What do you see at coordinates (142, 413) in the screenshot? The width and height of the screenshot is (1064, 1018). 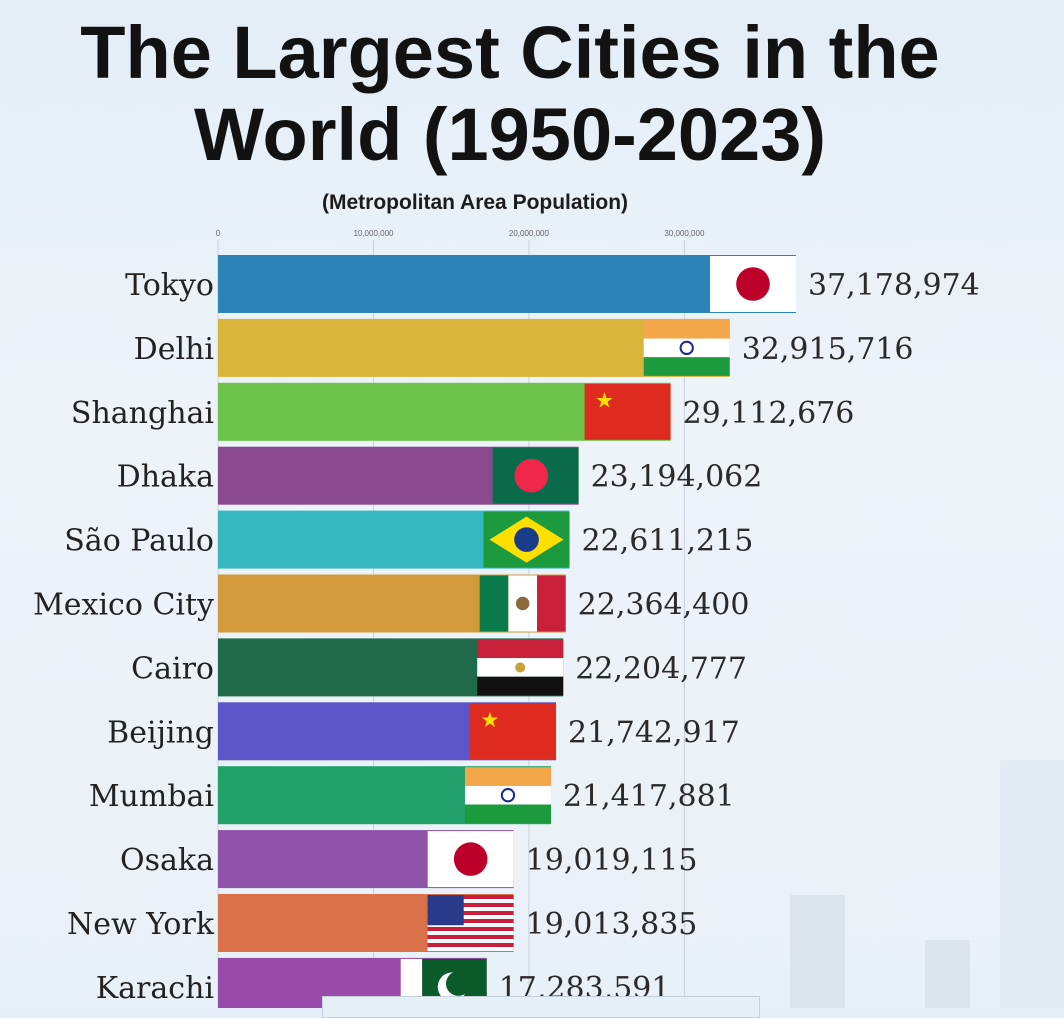 I see `city-label: Shanghai` at bounding box center [142, 413].